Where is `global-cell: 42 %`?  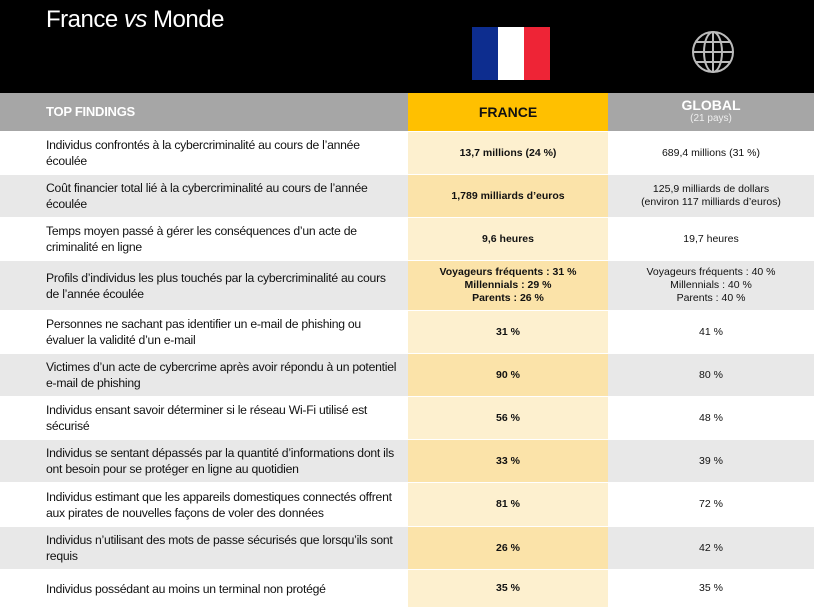
global-cell: 42 % is located at coordinates (711, 548).